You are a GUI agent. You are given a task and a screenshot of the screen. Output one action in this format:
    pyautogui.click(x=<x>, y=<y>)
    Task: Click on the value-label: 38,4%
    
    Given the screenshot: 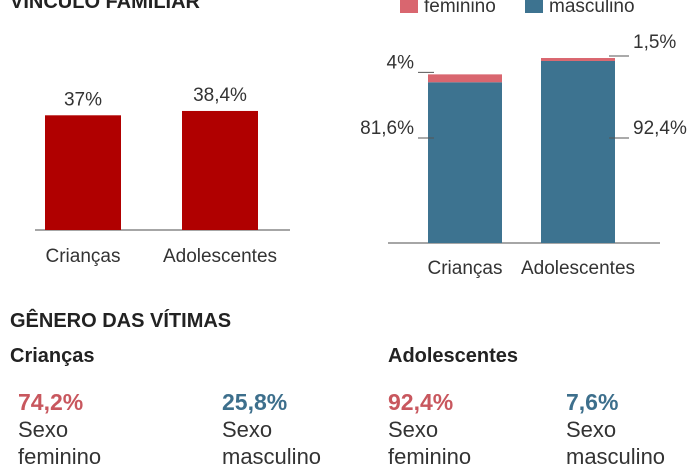 What is the action you would take?
    pyautogui.click(x=220, y=95)
    